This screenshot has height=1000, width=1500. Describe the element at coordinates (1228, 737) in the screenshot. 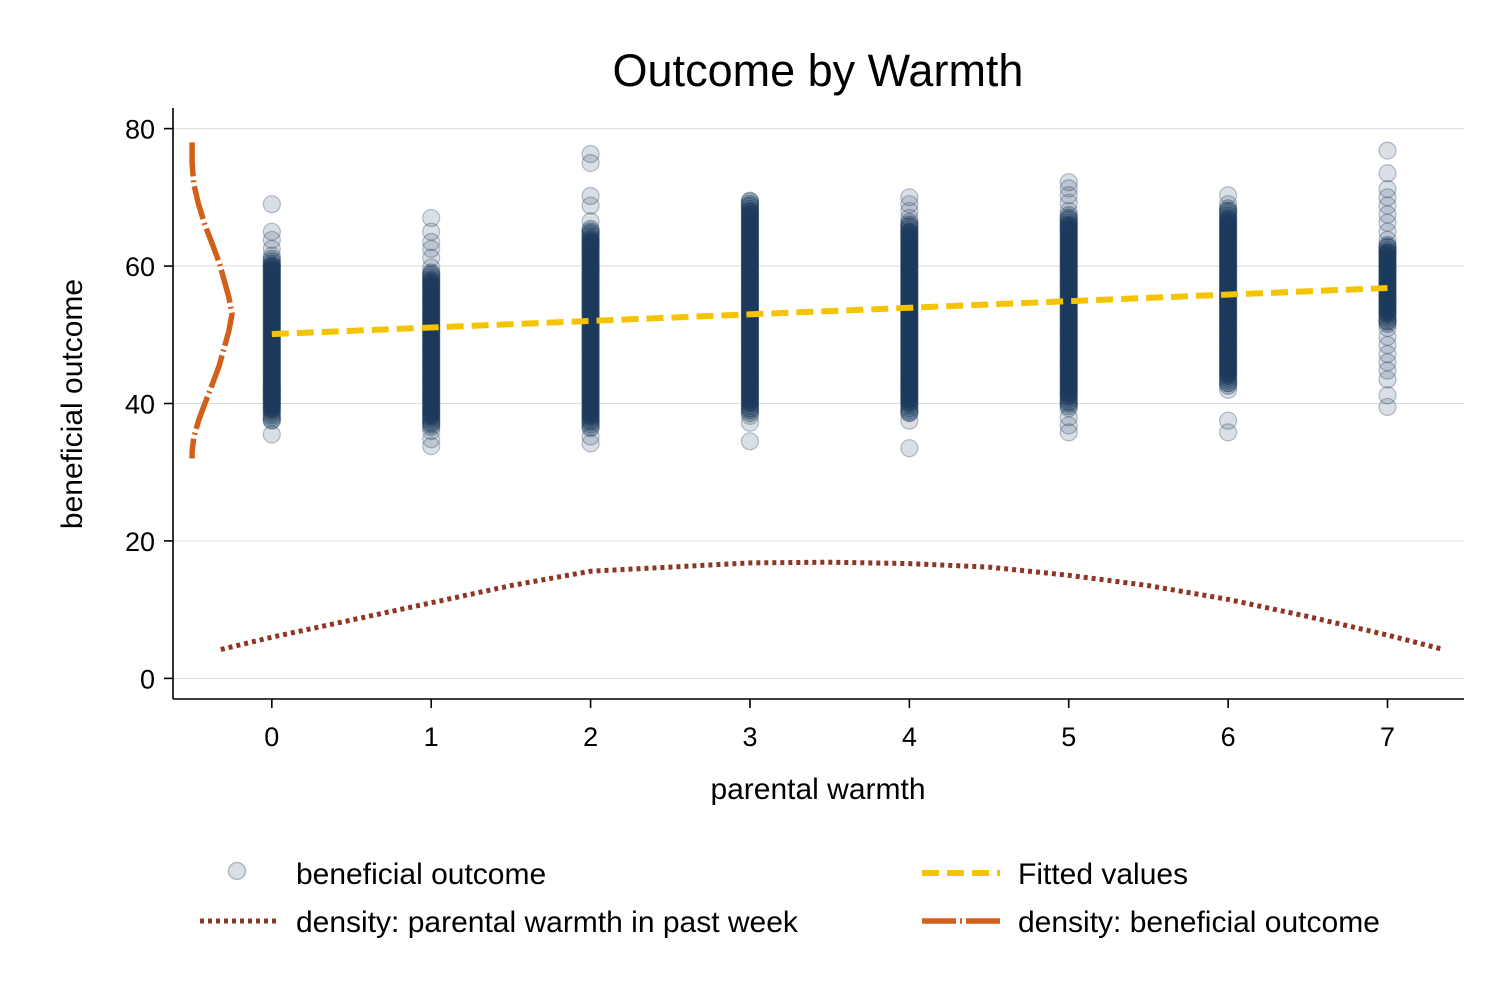

I see `x-tick-label-6: 6` at that location.